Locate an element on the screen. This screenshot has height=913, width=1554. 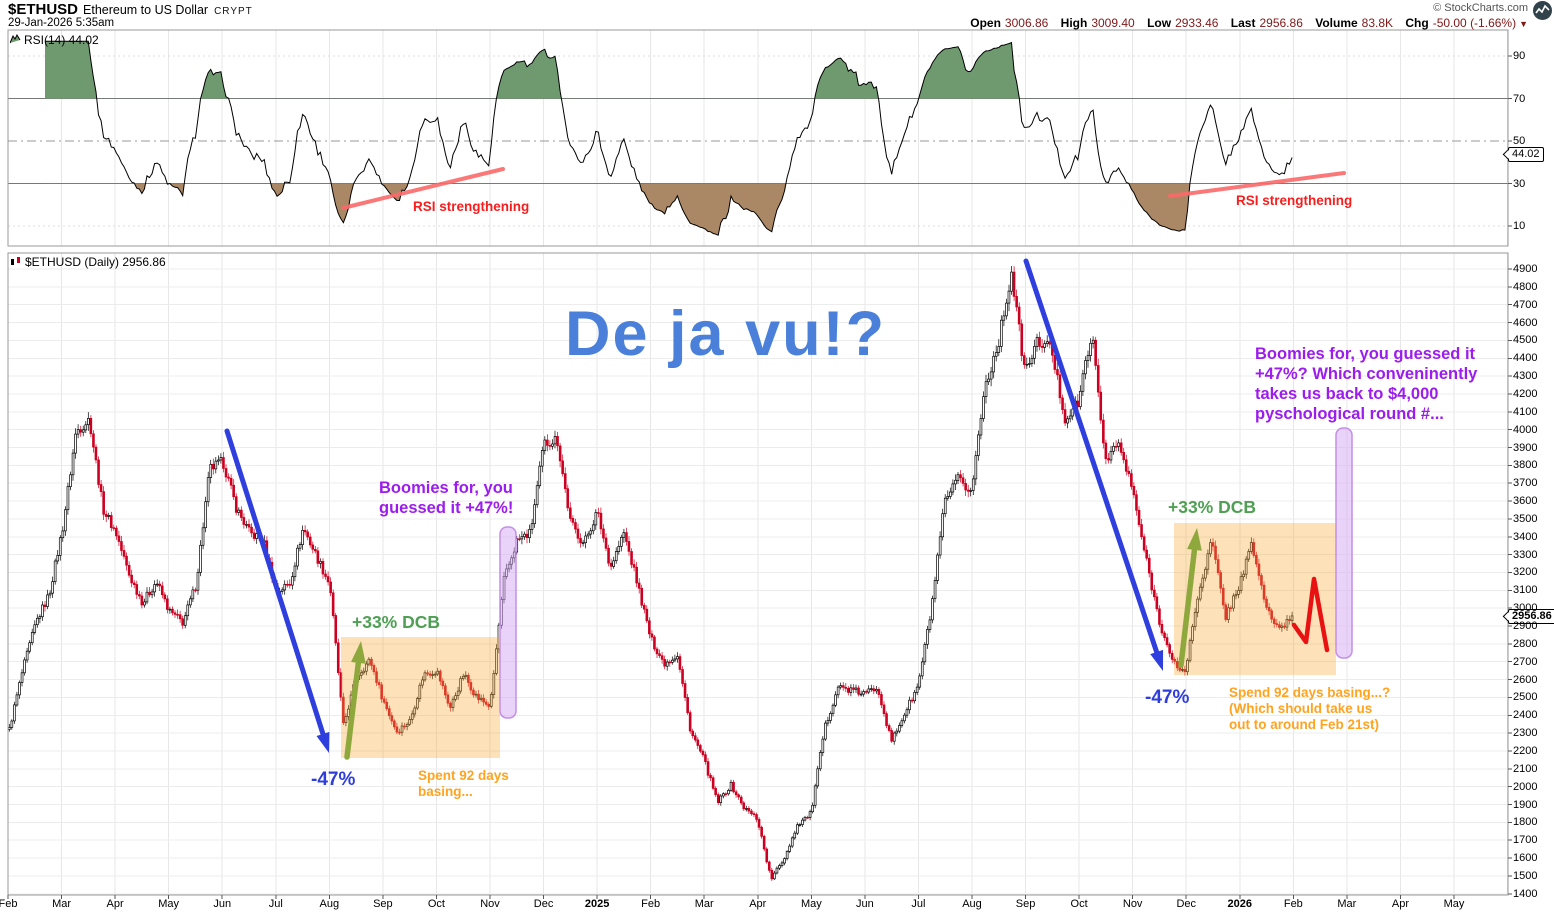
last-label: Last is located at coordinates (1243, 23).